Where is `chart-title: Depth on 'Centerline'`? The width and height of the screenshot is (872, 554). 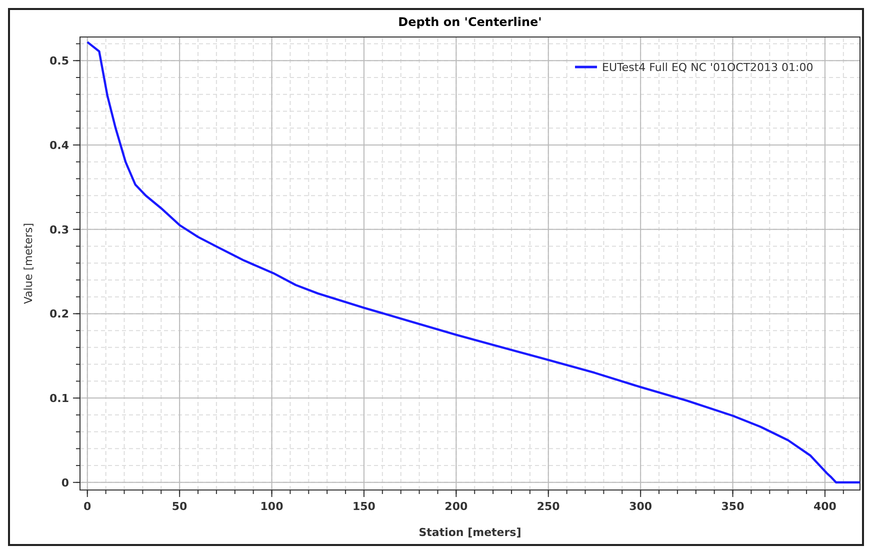 chart-title: Depth on 'Centerline' is located at coordinates (470, 22).